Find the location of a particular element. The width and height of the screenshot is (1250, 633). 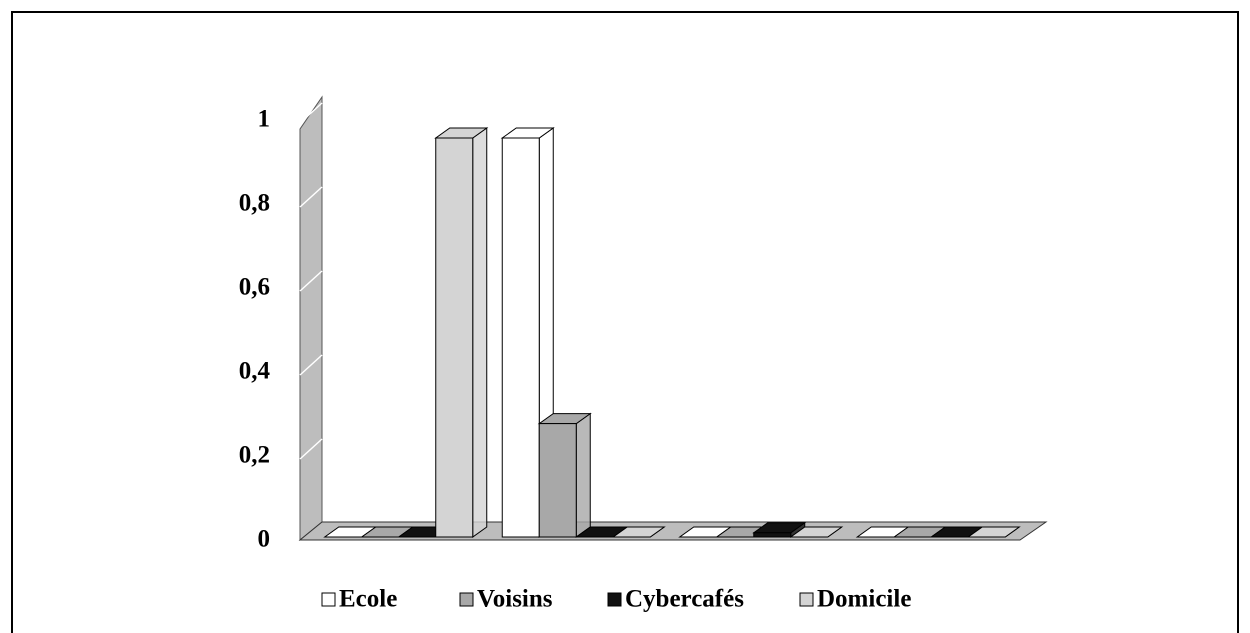

back-wall is located at coordinates (311, 318).